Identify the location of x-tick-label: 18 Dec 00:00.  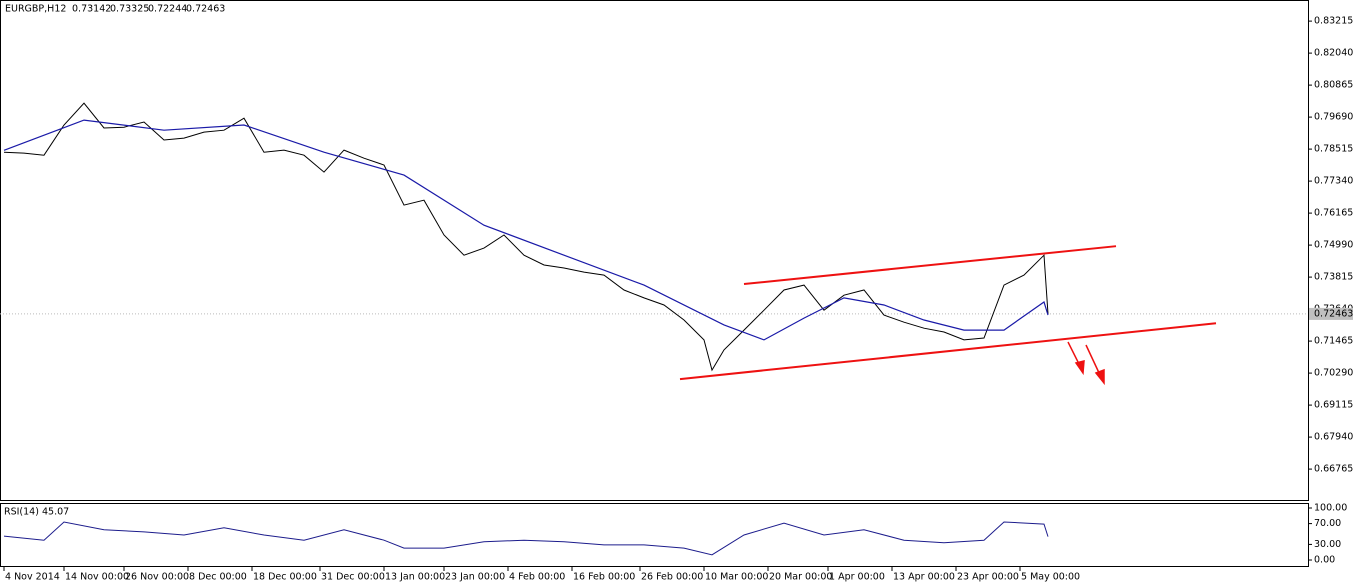
(285, 577).